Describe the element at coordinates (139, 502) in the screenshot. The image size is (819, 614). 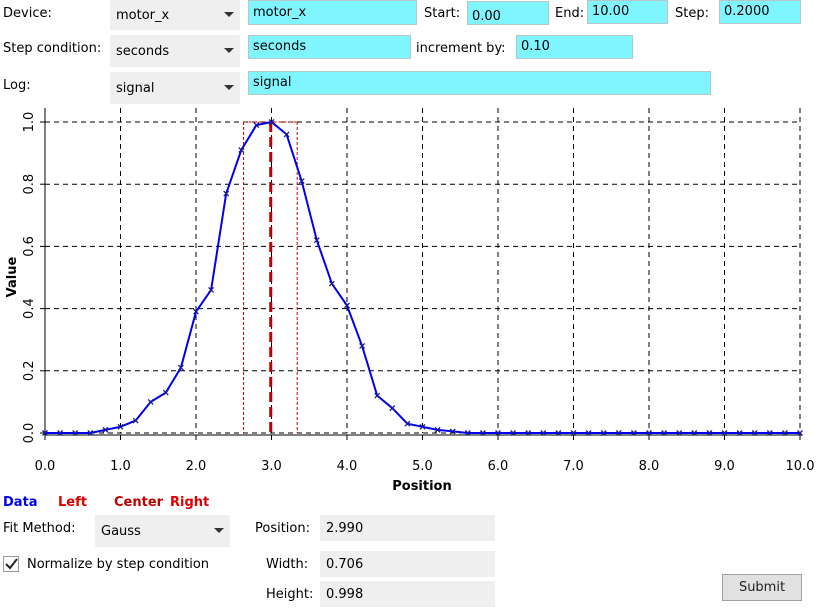
I see `legend-center: Center` at that location.